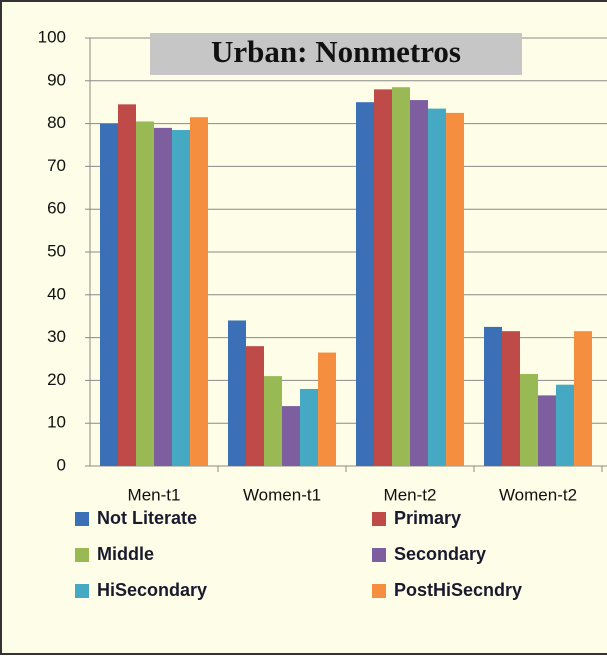 This screenshot has height=656, width=607. I want to click on y-tick-label: 100, so click(52, 36).